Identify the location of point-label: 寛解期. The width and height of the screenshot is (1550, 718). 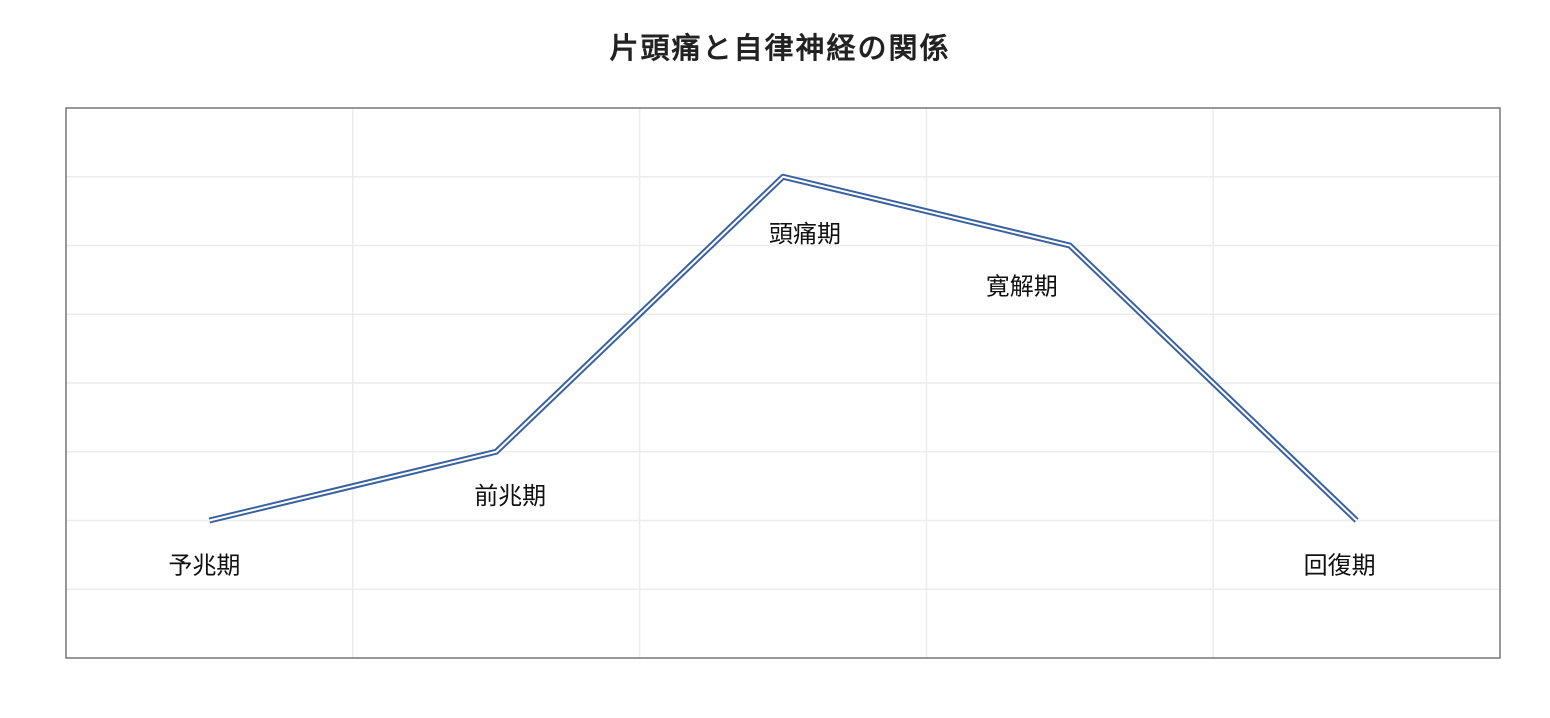
(1022, 287).